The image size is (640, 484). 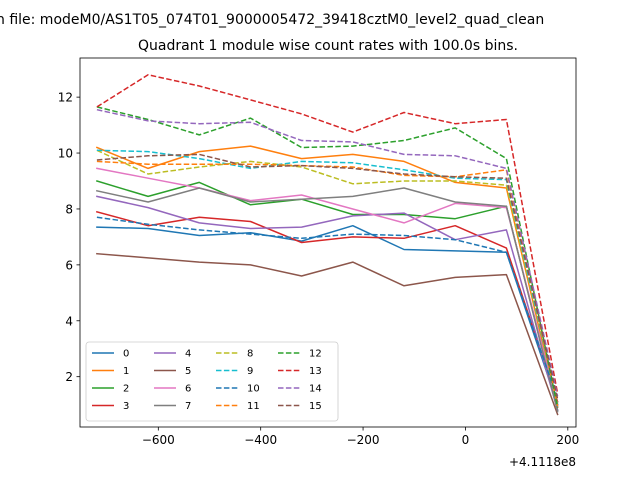 What do you see at coordinates (315, 354) in the screenshot?
I see `legend-label-12: 12` at bounding box center [315, 354].